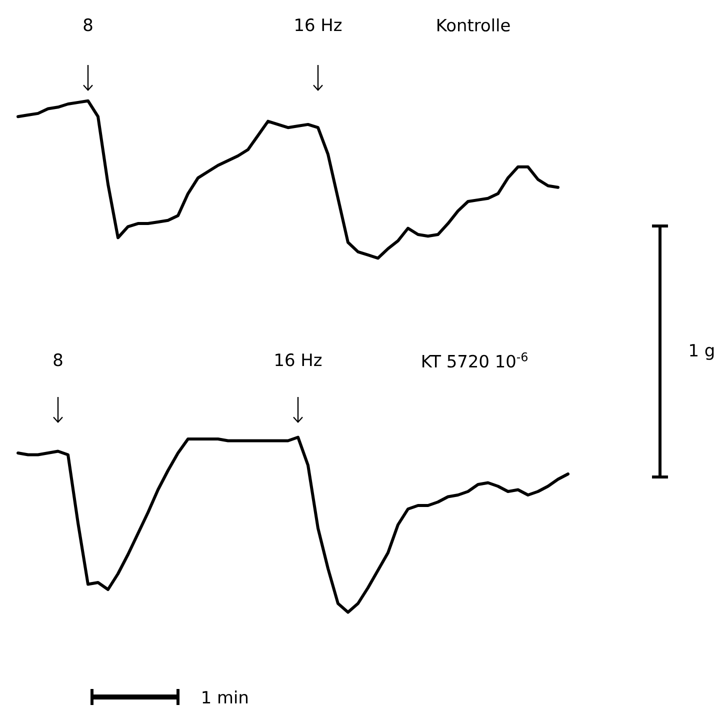 The height and width of the screenshot is (715, 725). What do you see at coordinates (474, 25) in the screenshot?
I see `chart-title: Kontrolle` at bounding box center [474, 25].